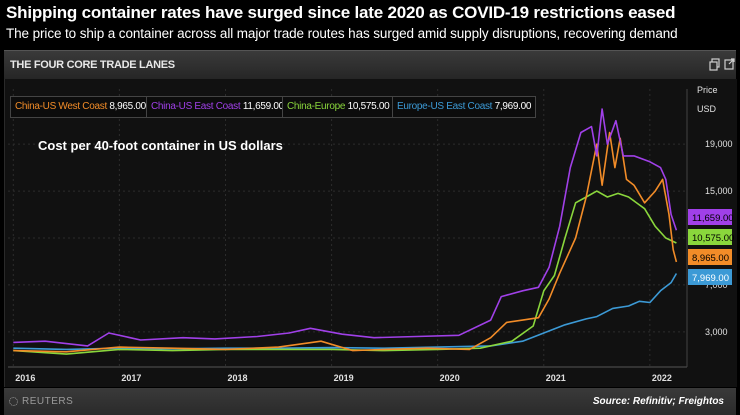  Describe the element at coordinates (719, 144) in the screenshot. I see `y-tick-label: 19,000` at that location.